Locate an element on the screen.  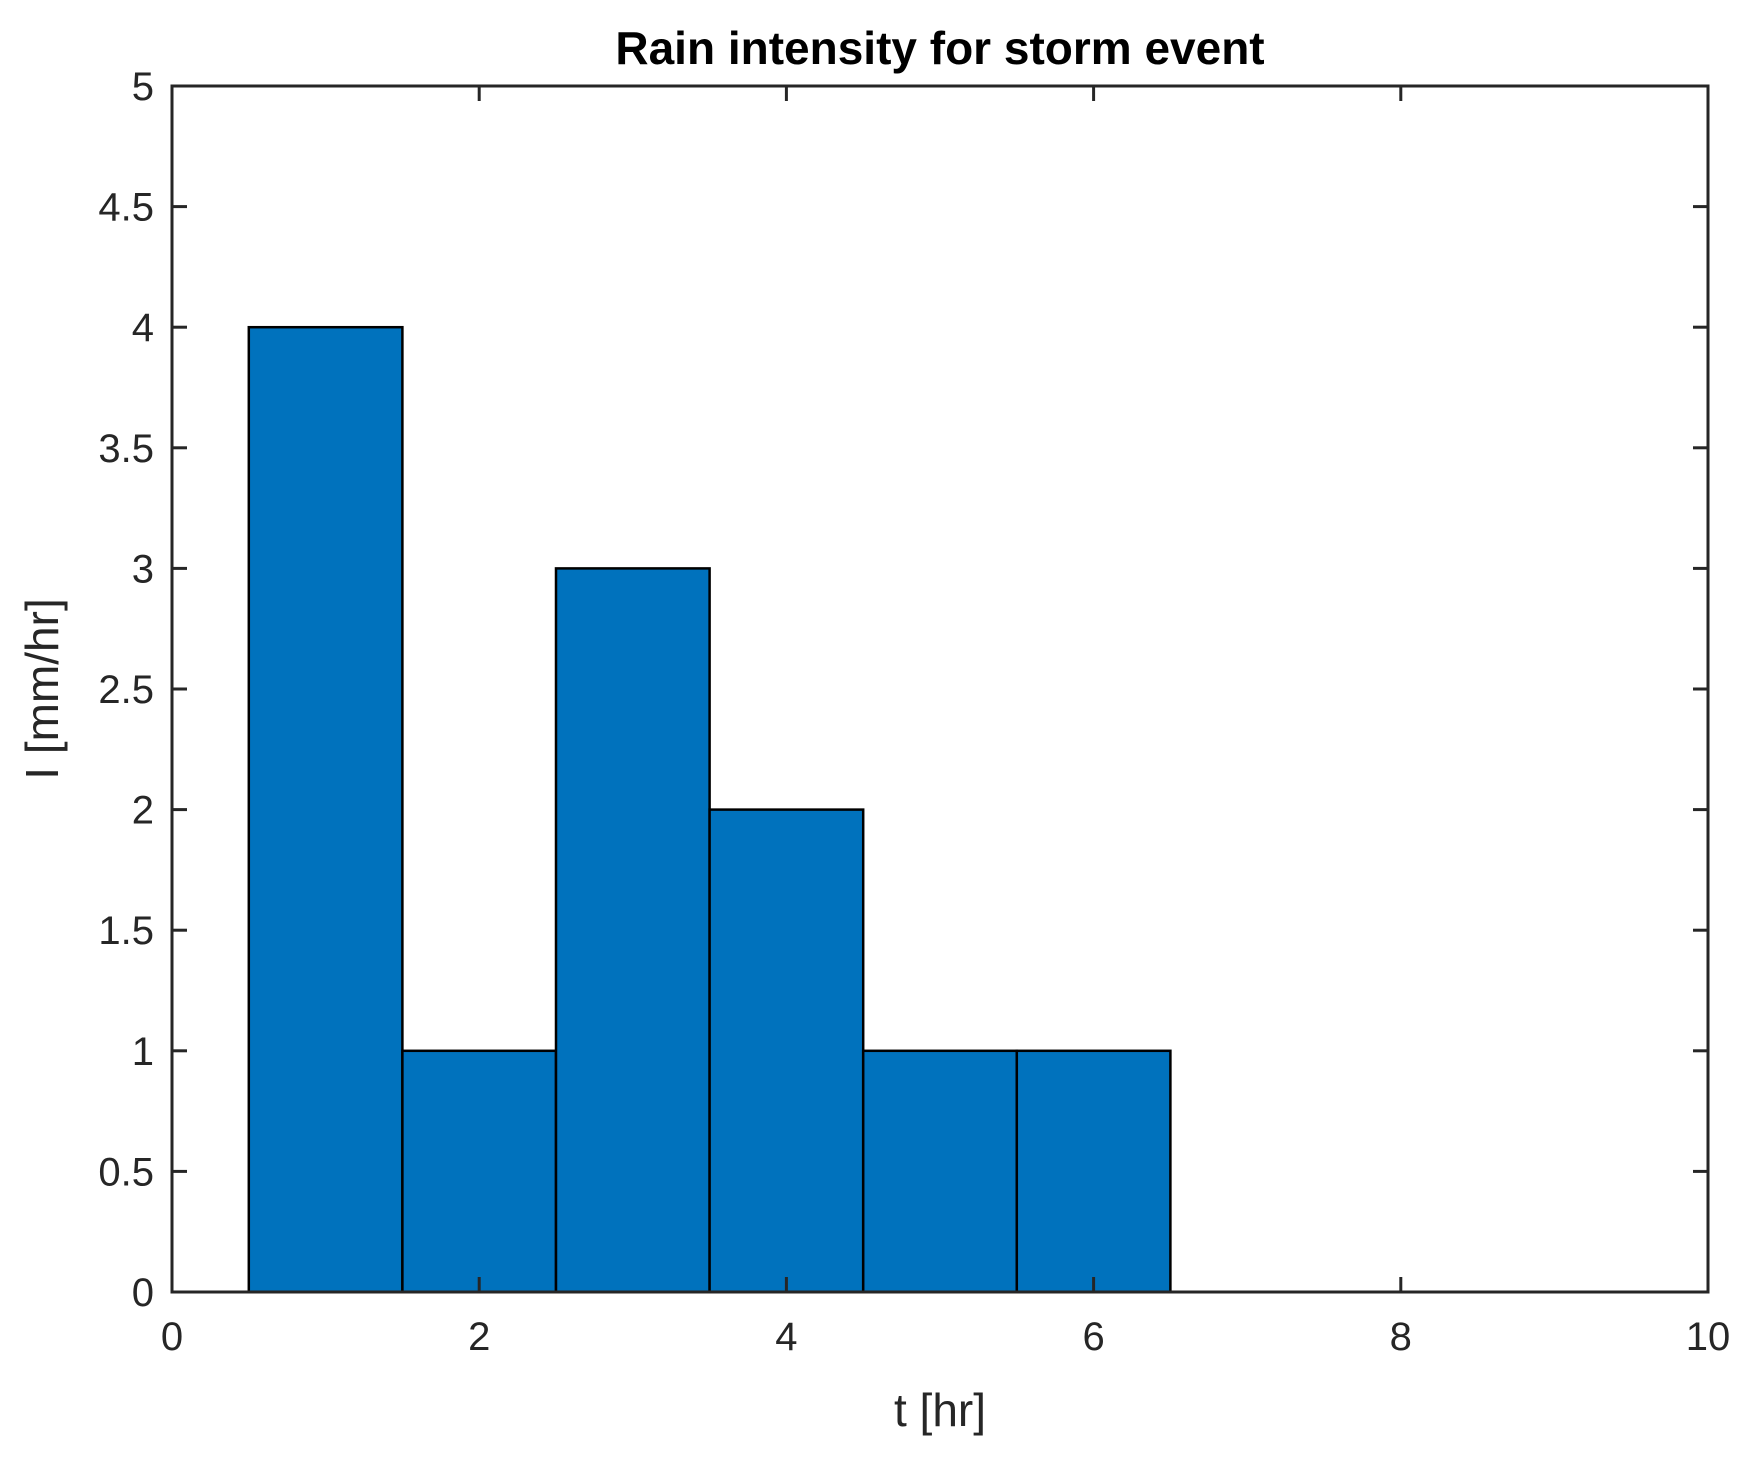
y-tick-label: 0.5 is located at coordinates (126, 1172).